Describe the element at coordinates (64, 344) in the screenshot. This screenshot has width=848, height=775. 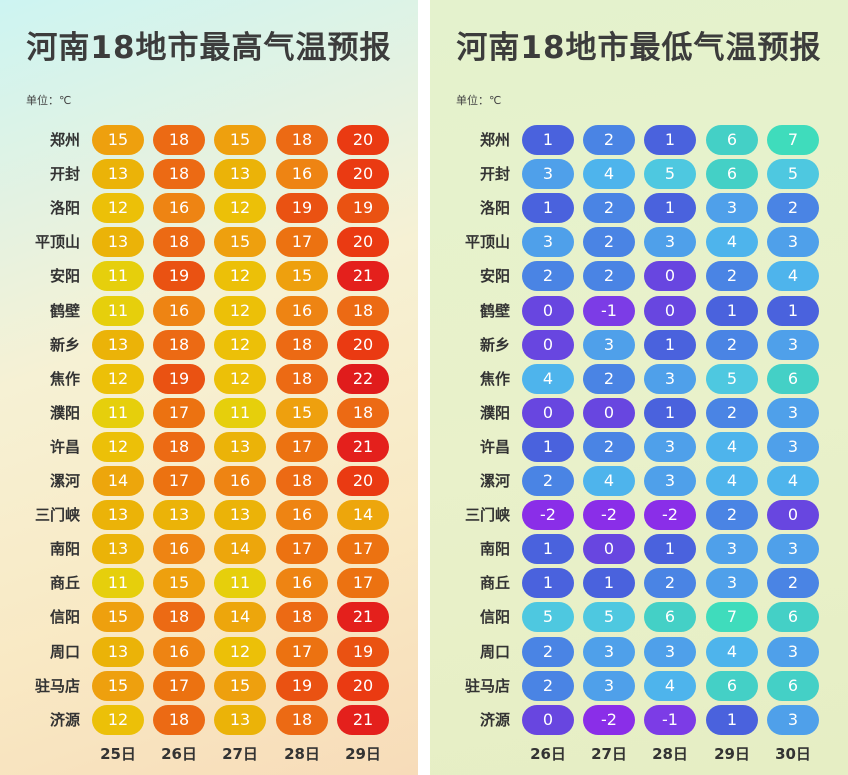
I see `city-label: 新乡` at that location.